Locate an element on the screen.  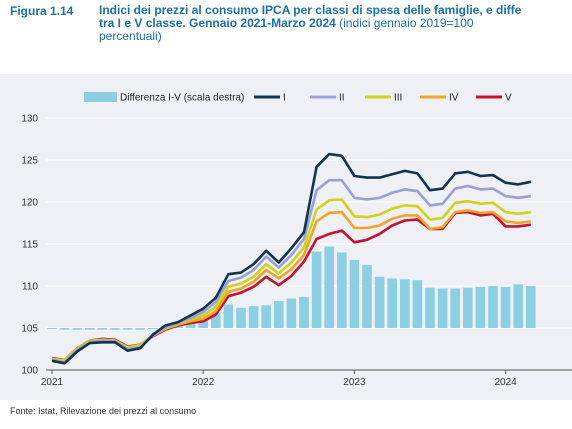
legend-label-V: V is located at coordinates (508, 98).